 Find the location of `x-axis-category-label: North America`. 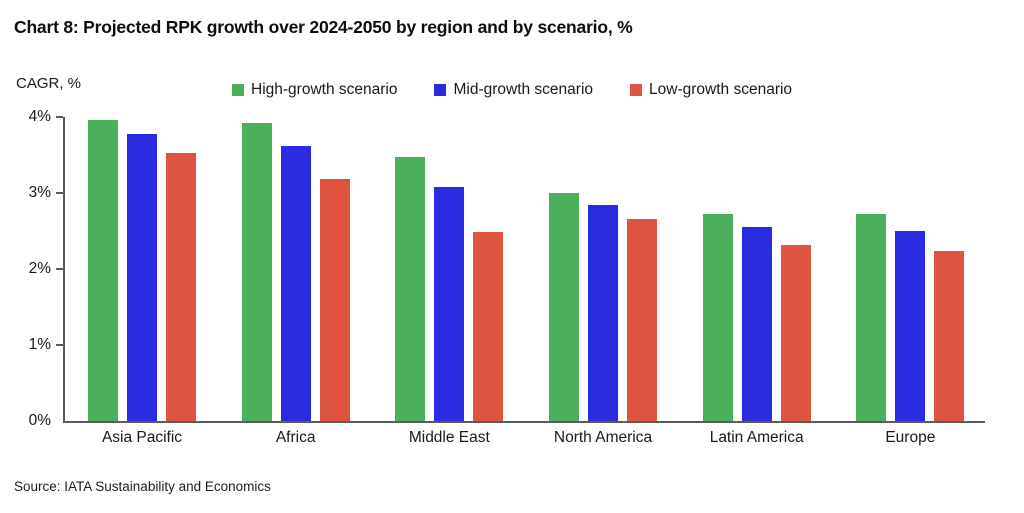

x-axis-category-label: North America is located at coordinates (603, 437).